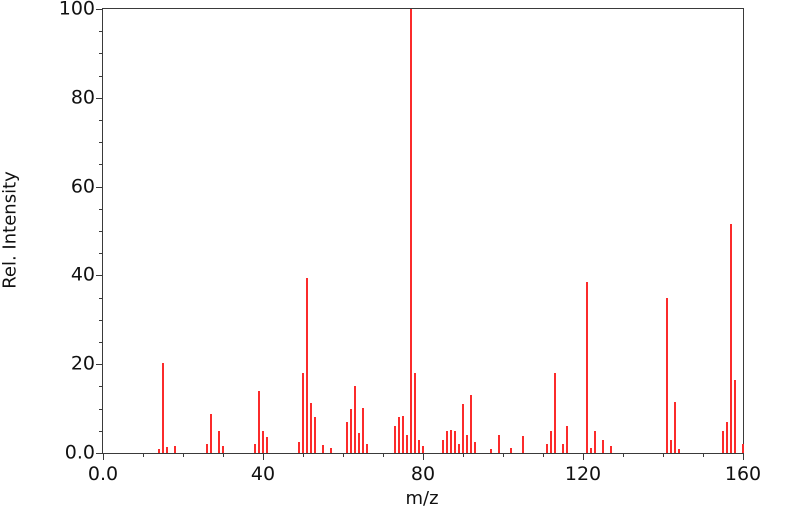 This screenshot has width=799, height=516. What do you see at coordinates (82, 363) in the screenshot?
I see `y-tick-label: 20` at bounding box center [82, 363].